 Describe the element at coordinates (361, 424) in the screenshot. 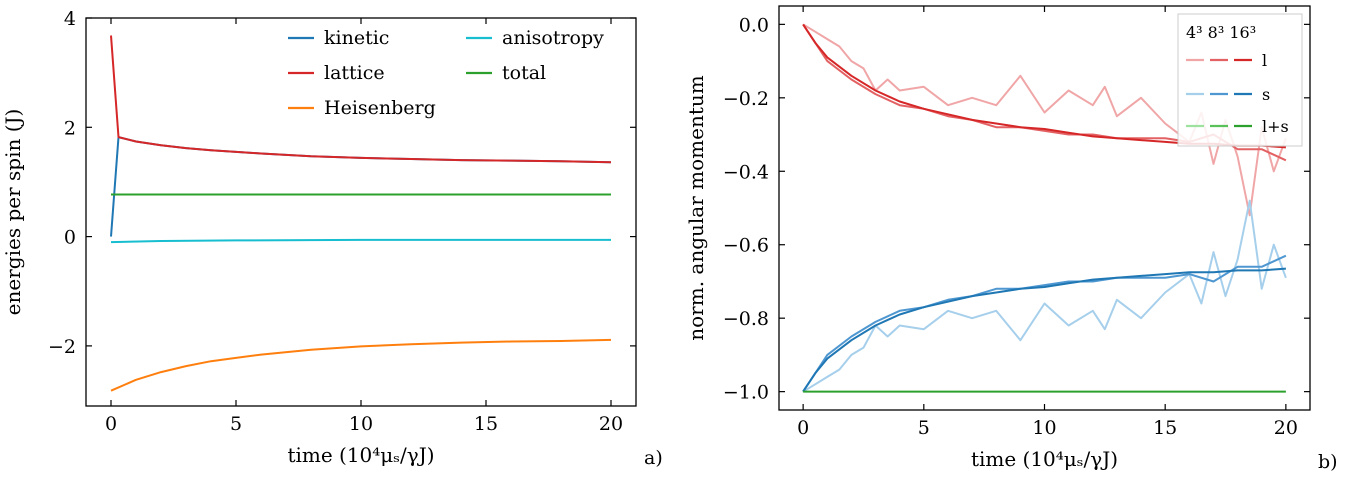

I see `chart-a-x-tick-label: 10` at that location.